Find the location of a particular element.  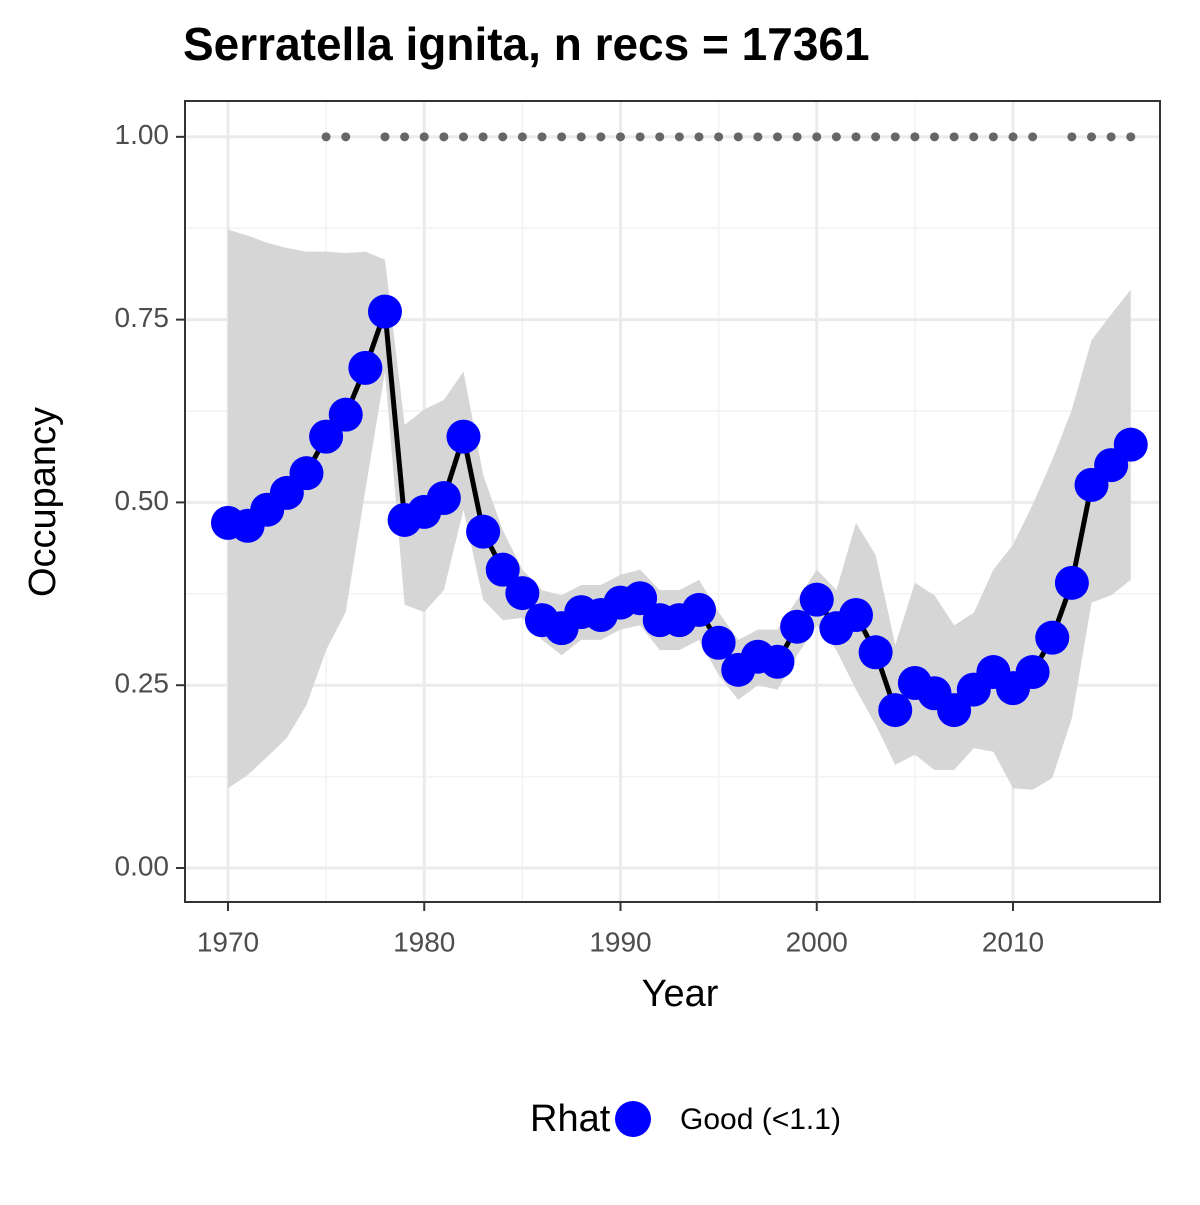

x-tick-label: 1980 is located at coordinates (424, 941).